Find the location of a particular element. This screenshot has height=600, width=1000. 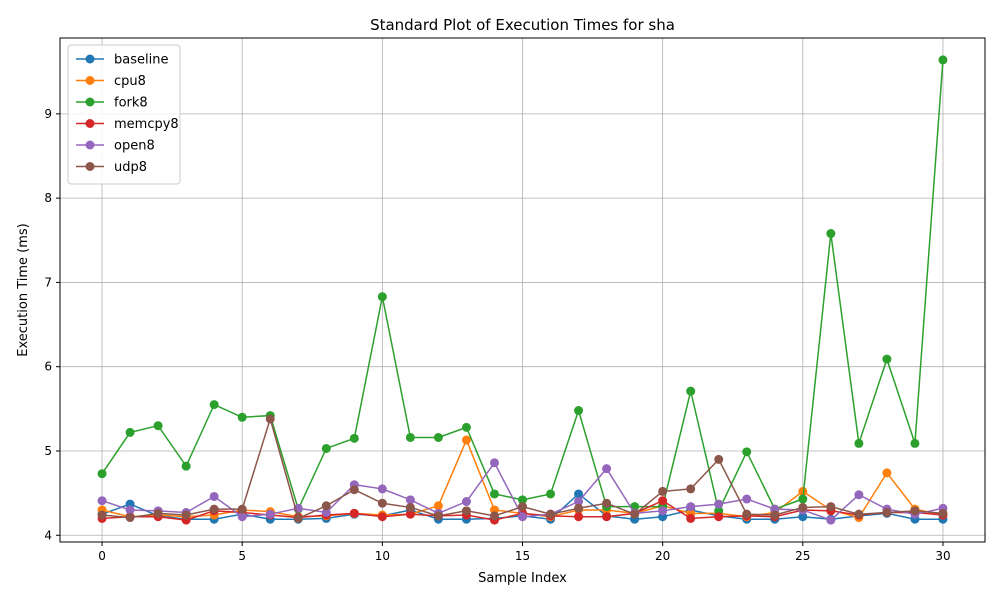

legend-label: open8 is located at coordinates (134, 146).